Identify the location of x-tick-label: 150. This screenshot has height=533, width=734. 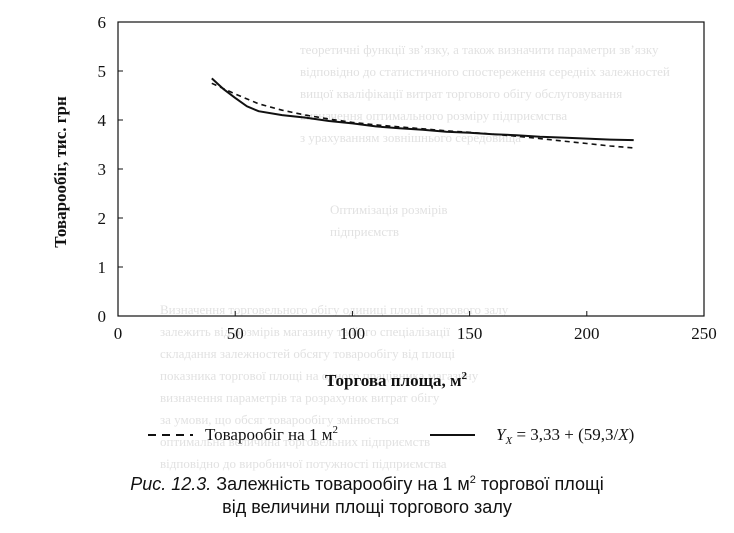
(470, 333).